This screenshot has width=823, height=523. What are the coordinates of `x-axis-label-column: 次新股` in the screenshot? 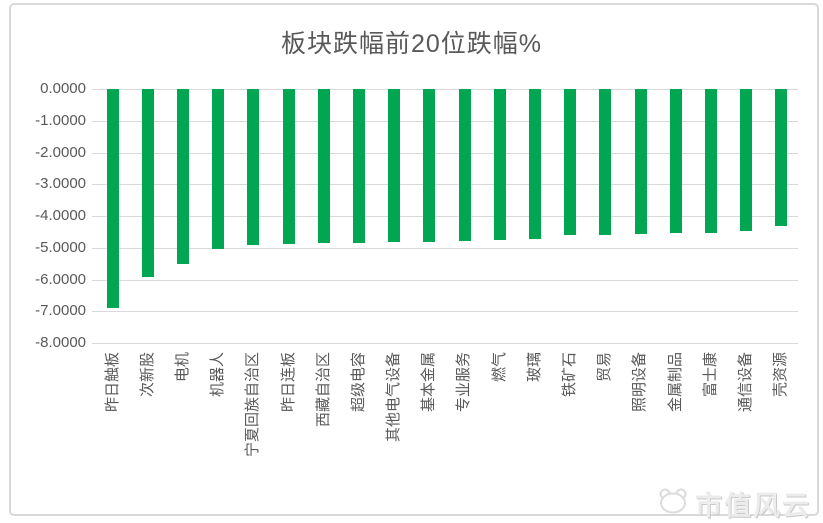 It's located at (147, 427).